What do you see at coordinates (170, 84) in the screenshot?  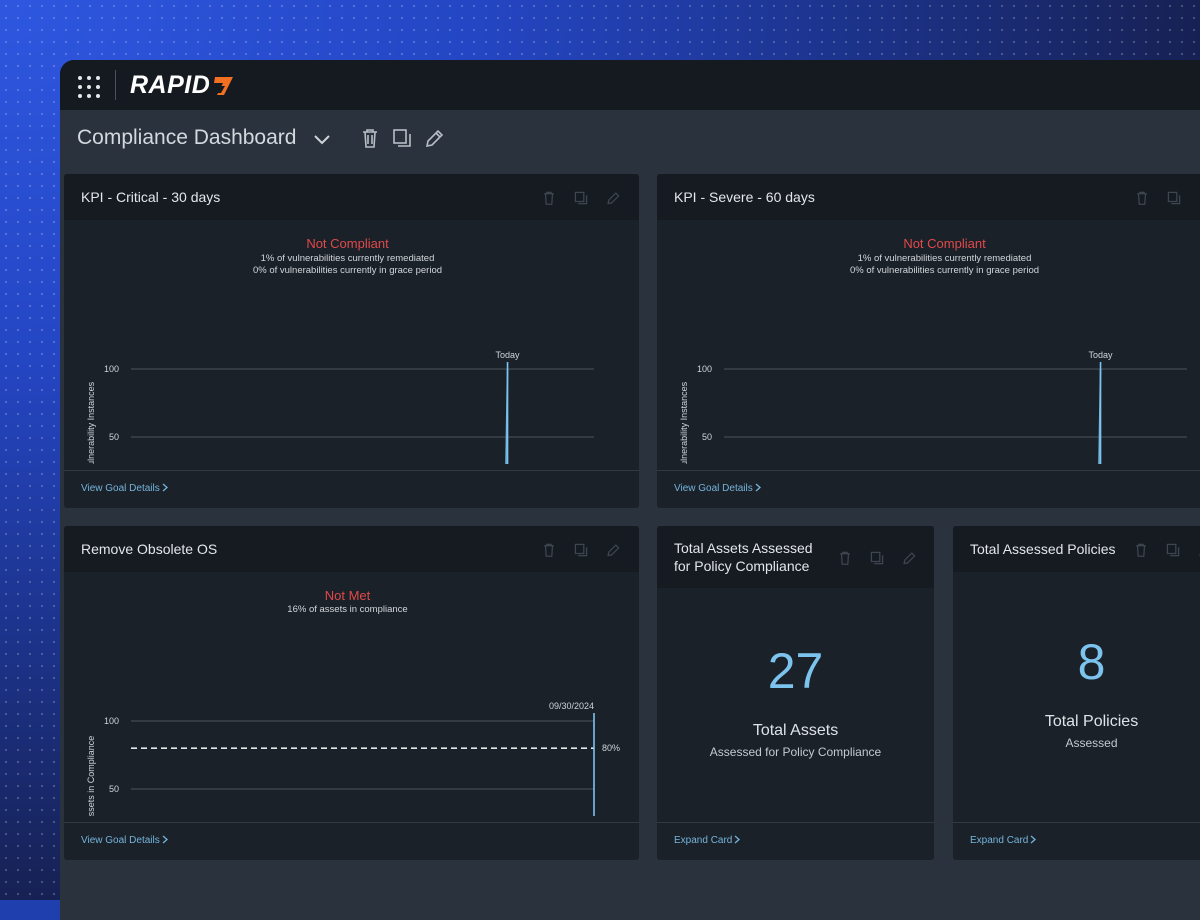 I see `logo-text: RAPID` at bounding box center [170, 84].